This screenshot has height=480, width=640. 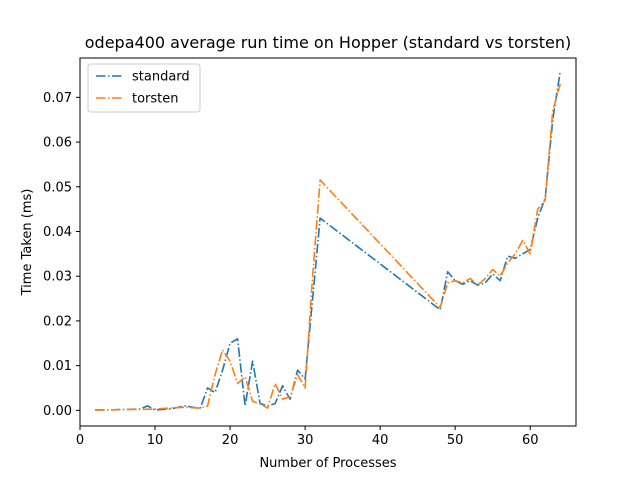 I want to click on y-tick-label: 0.02, so click(x=57, y=321).